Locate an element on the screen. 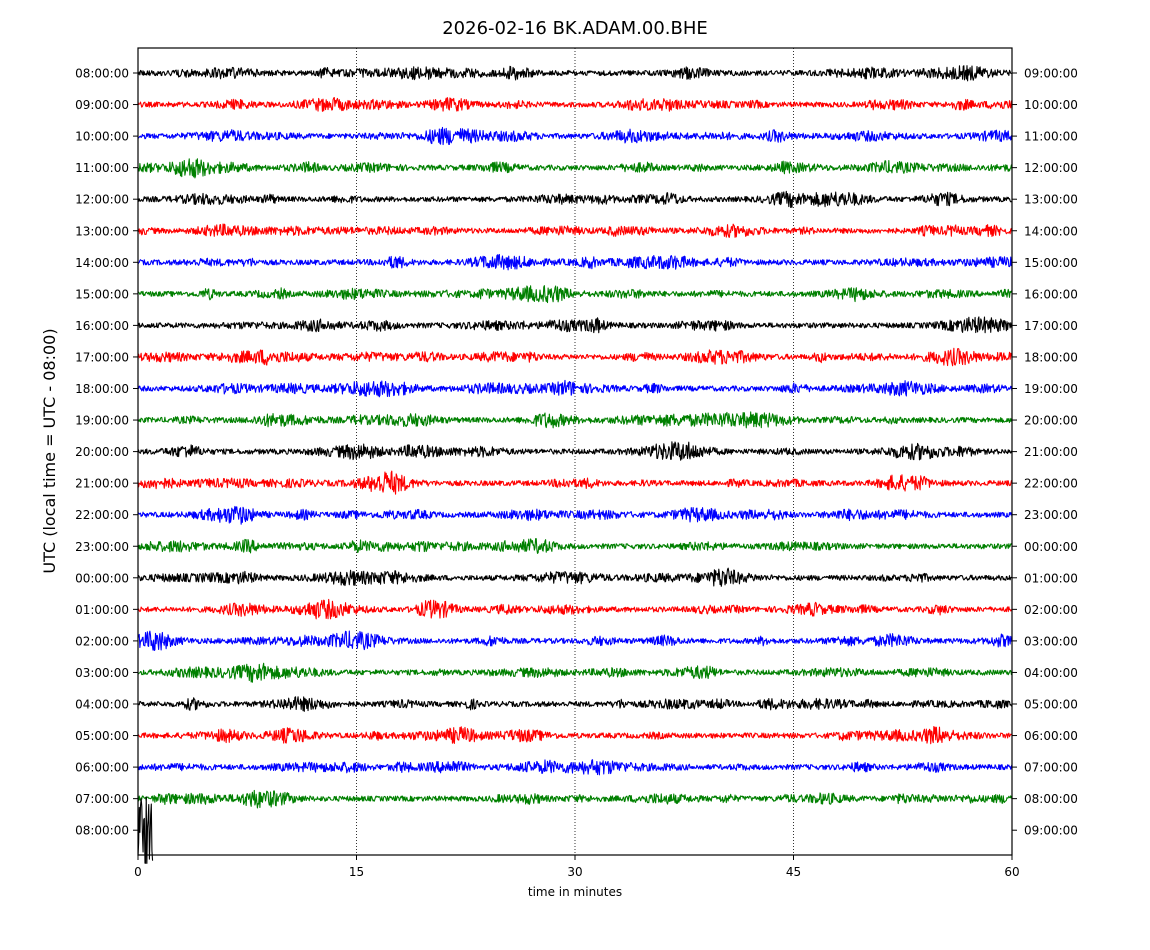 The height and width of the screenshot is (950, 1150). x-axis-label: time in minutes is located at coordinates (575, 892).